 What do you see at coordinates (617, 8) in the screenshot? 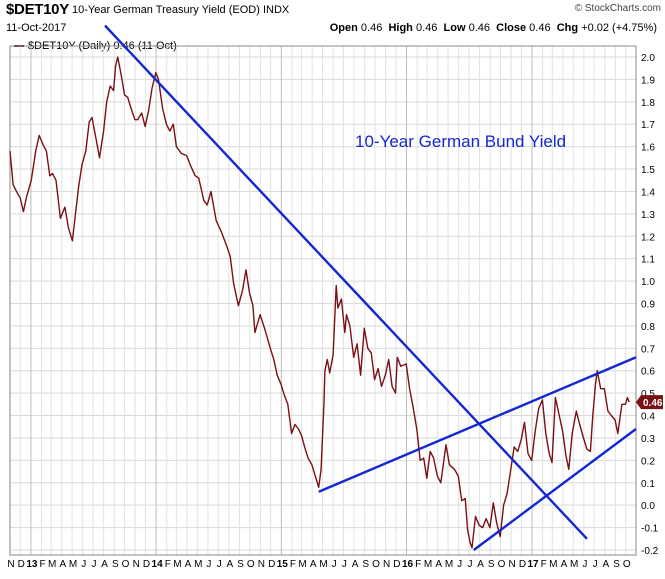
I see `brand-watermark: © StockCharts.com` at bounding box center [617, 8].